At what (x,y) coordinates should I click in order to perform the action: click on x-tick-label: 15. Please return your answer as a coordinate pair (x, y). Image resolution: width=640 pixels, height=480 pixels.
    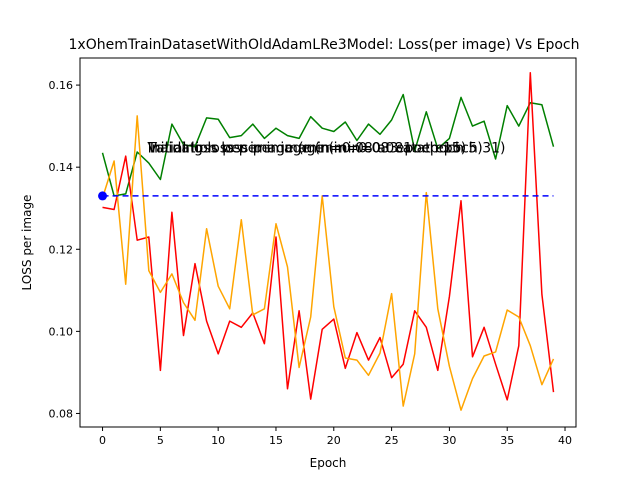
    Looking at the image, I should click on (276, 440).